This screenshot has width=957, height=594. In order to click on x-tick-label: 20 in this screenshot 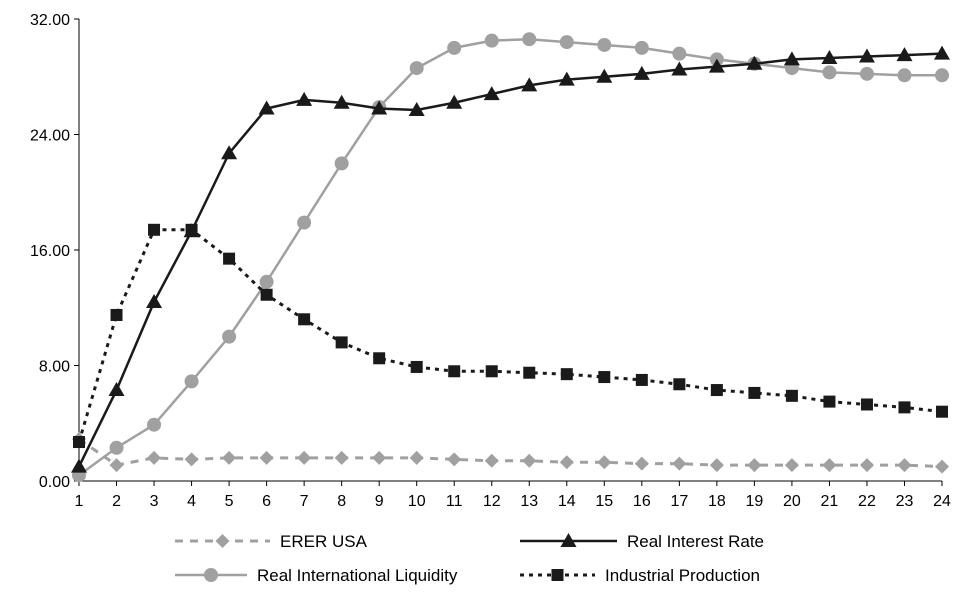, I will do `click(792, 501)`.